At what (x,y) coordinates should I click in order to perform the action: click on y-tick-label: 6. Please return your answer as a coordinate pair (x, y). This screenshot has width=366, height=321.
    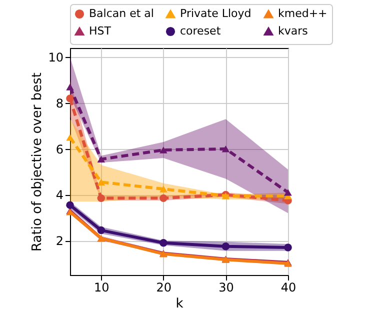
    Looking at the image, I should click on (60, 149).